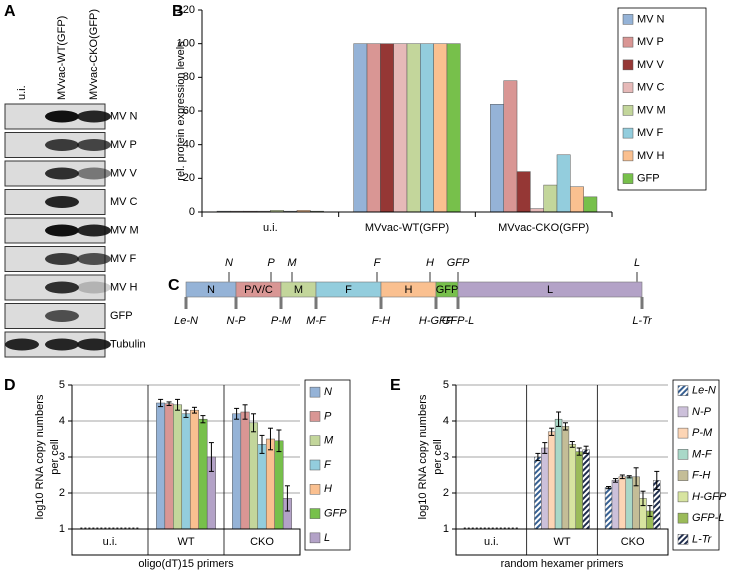  I want to click on y-tick-label: 120, so click(186, 10).